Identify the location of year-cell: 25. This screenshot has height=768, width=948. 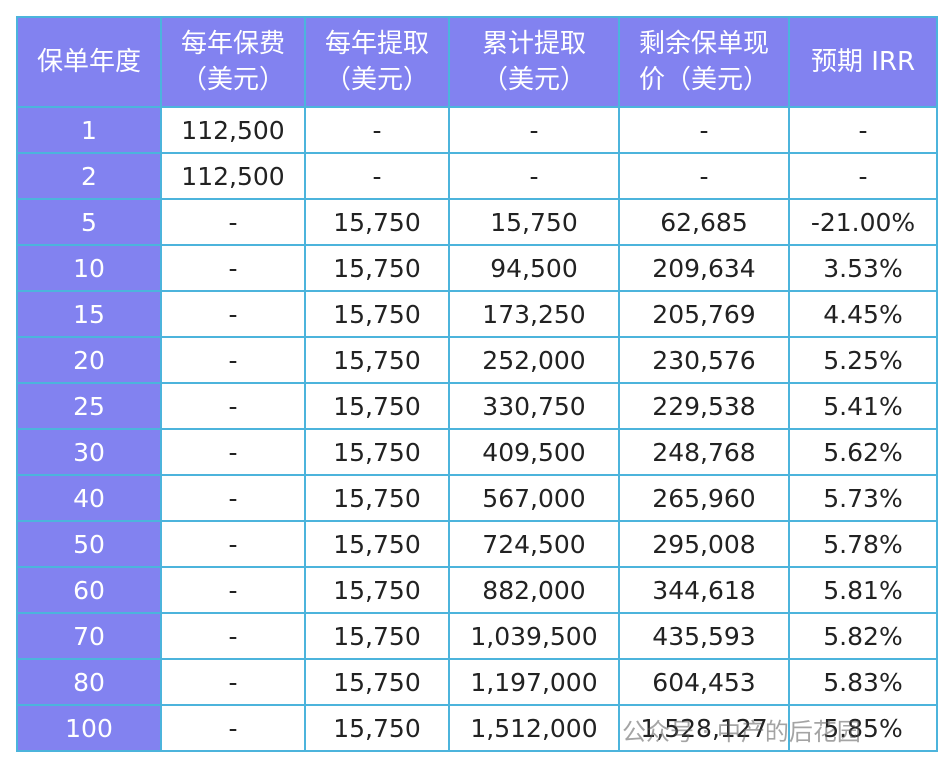
(89, 406).